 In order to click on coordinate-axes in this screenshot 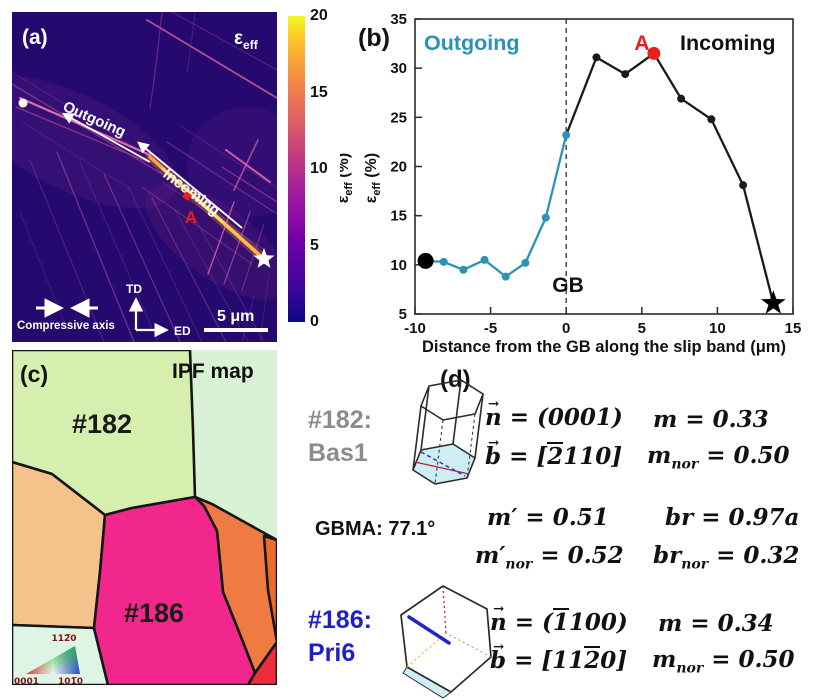, I will do `click(148, 317)`.